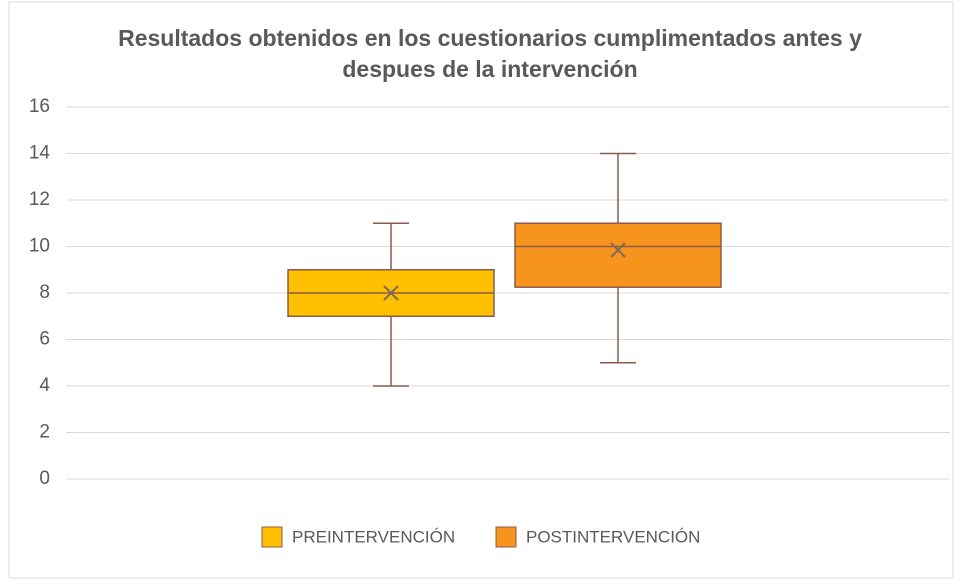 Image resolution: width=957 pixels, height=581 pixels. I want to click on y-tick-label: 16, so click(39, 106).